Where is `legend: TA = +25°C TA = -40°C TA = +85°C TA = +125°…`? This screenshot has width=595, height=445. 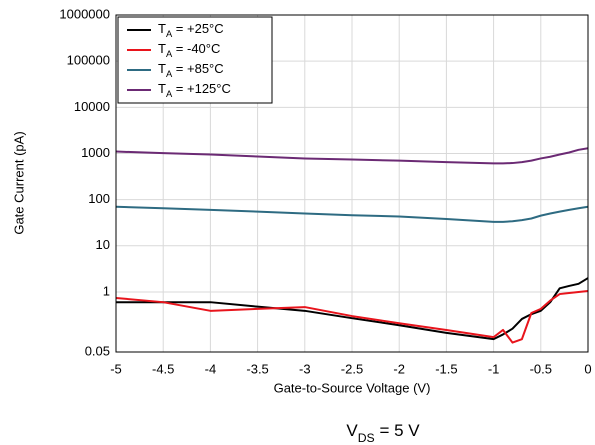
legend: TA = +25°C TA = -40°C TA = +85°C TA = +125°… is located at coordinates (195, 60).